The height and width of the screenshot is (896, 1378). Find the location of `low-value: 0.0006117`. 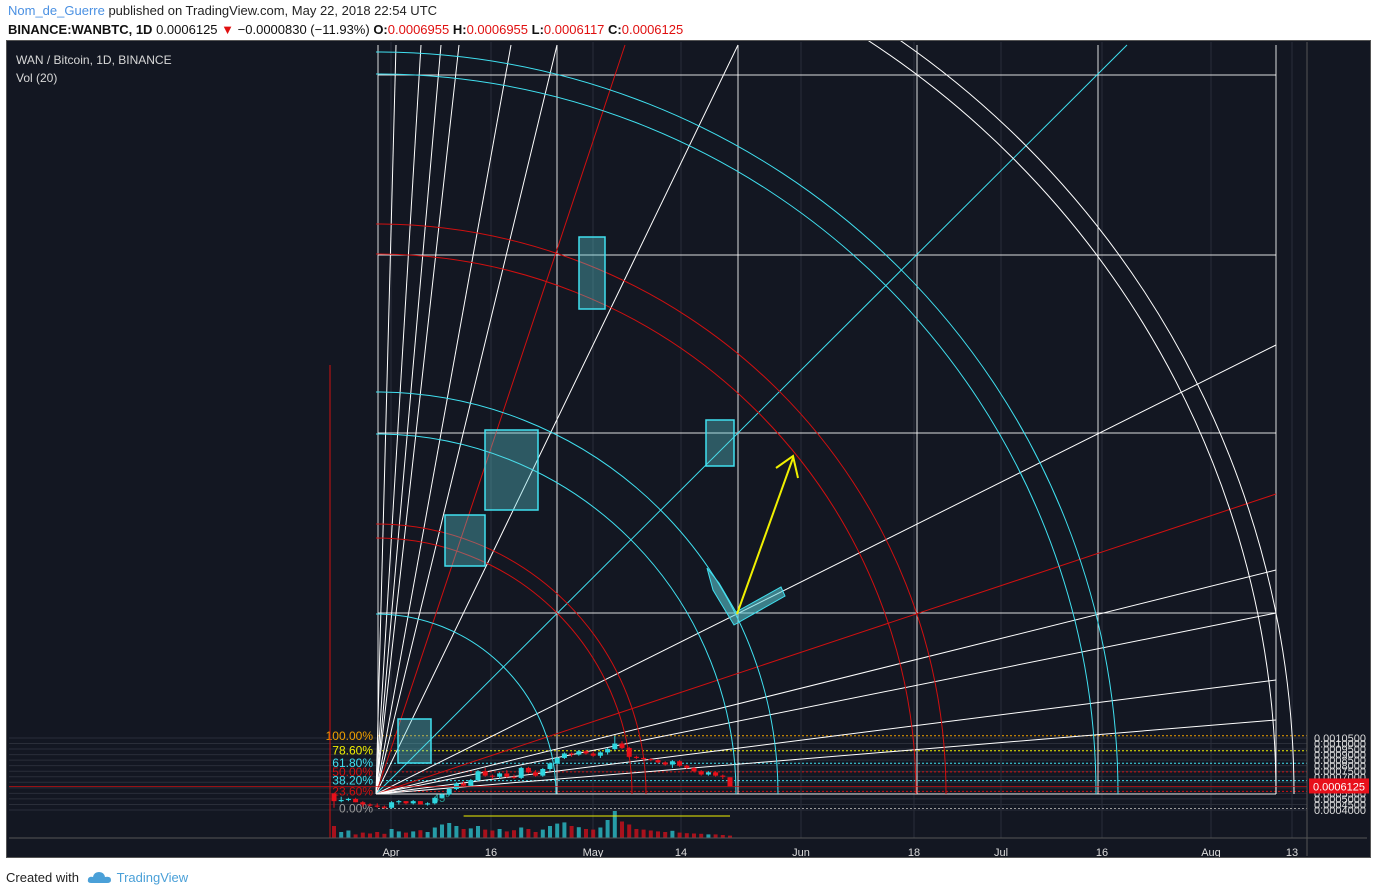

low-value: 0.0006117 is located at coordinates (574, 29).